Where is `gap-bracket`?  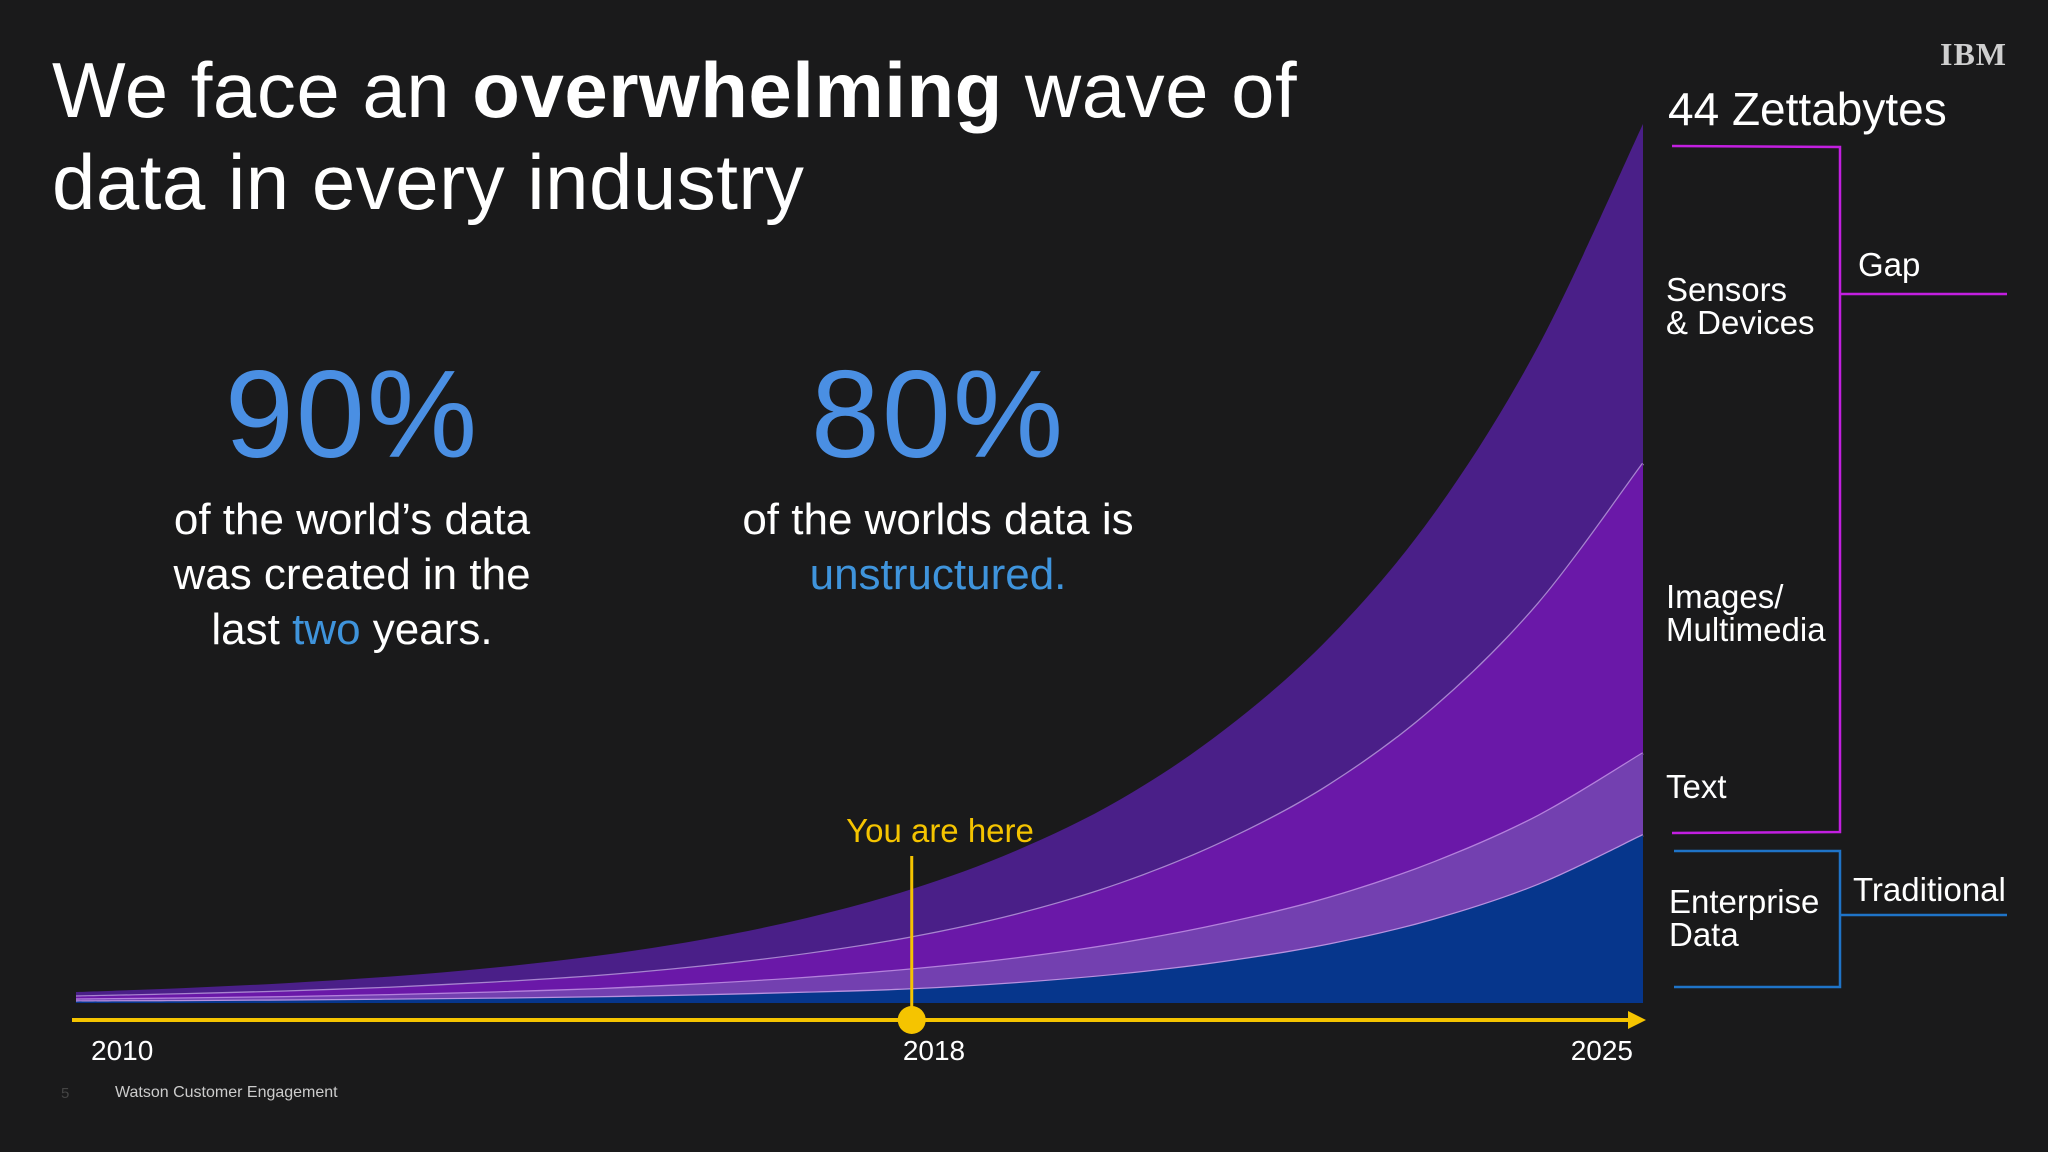 gap-bracket is located at coordinates (1839, 489).